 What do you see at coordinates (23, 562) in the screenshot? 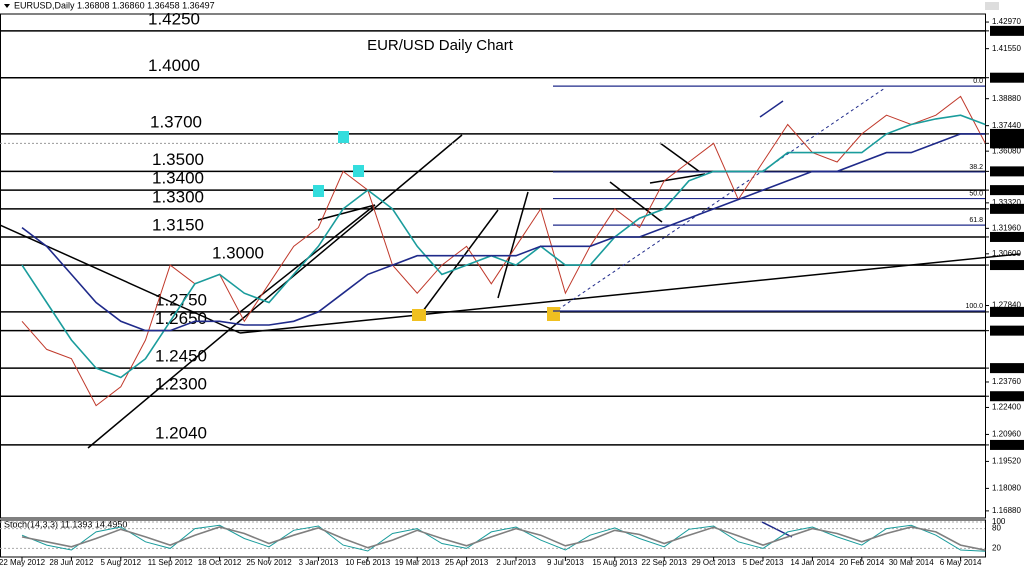
I see `x-tick-label: 22 May 2012` at bounding box center [23, 562].